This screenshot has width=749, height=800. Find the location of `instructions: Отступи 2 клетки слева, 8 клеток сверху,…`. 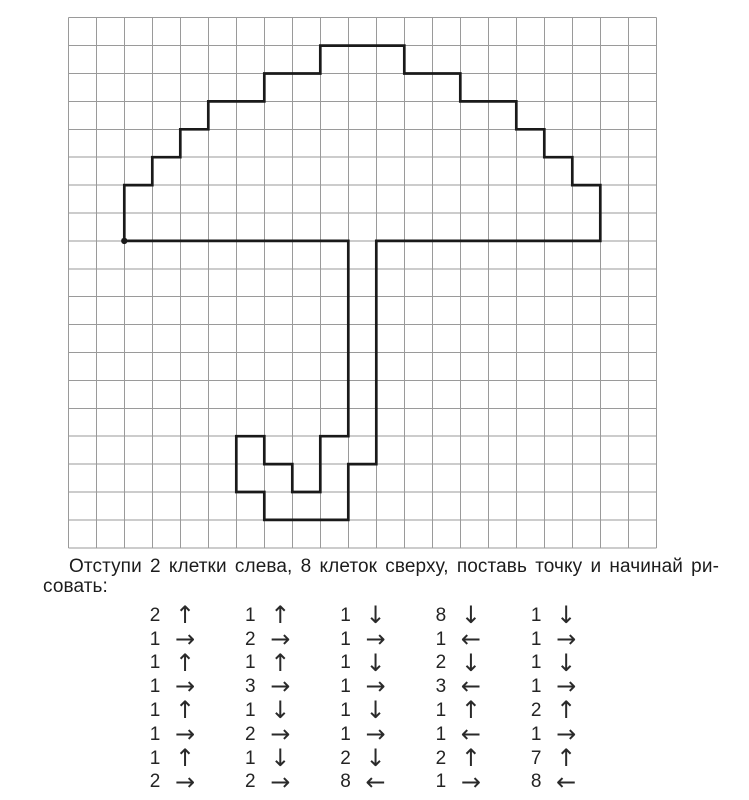

instructions: Отступи 2 клетки слева, 8 клеток сверху,… is located at coordinates (381, 577).